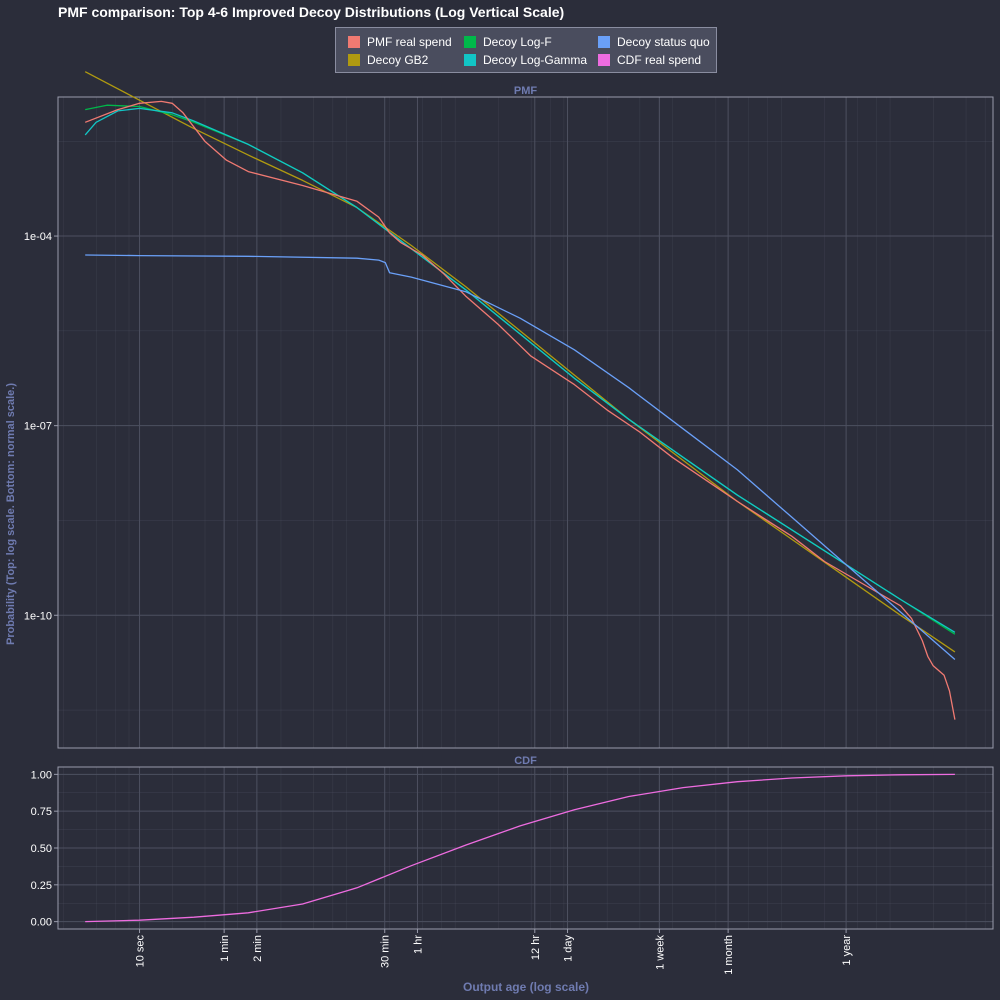  I want to click on y-tick-label: 1e-04, so click(38, 237).